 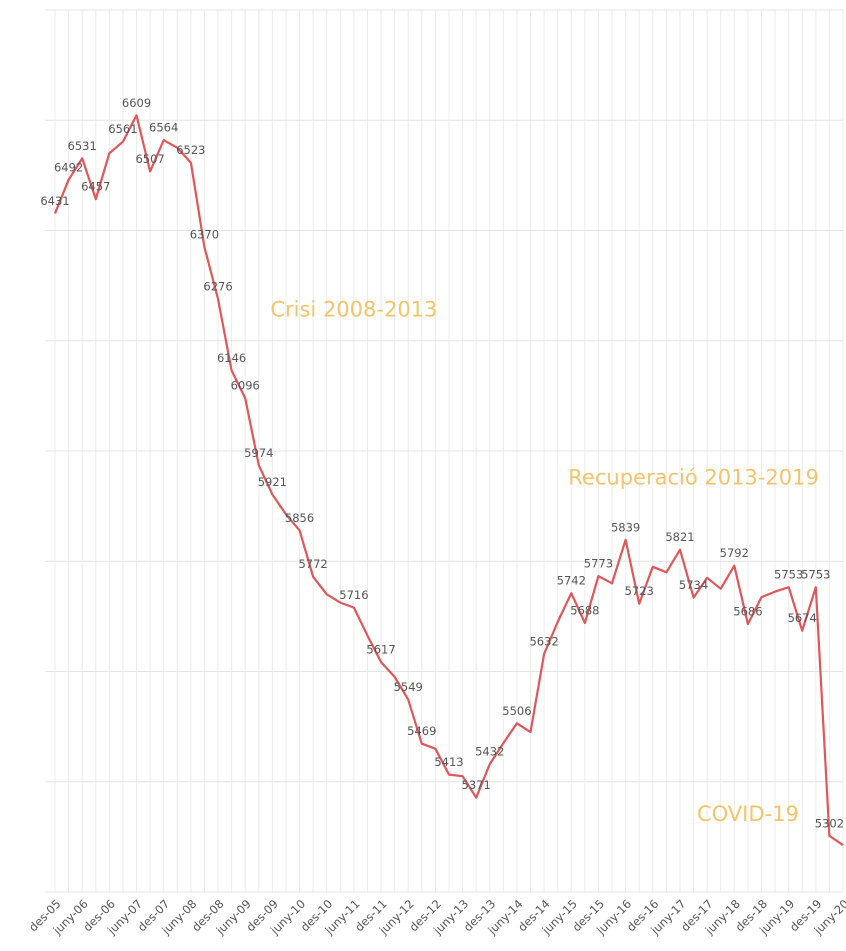 What do you see at coordinates (204, 235) in the screenshot?
I see `data-label: 6370` at bounding box center [204, 235].